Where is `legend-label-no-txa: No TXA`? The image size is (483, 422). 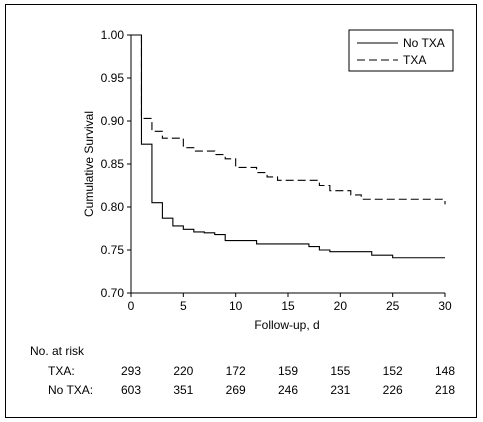 legend-label-no-txa: No TXA is located at coordinates (424, 43).